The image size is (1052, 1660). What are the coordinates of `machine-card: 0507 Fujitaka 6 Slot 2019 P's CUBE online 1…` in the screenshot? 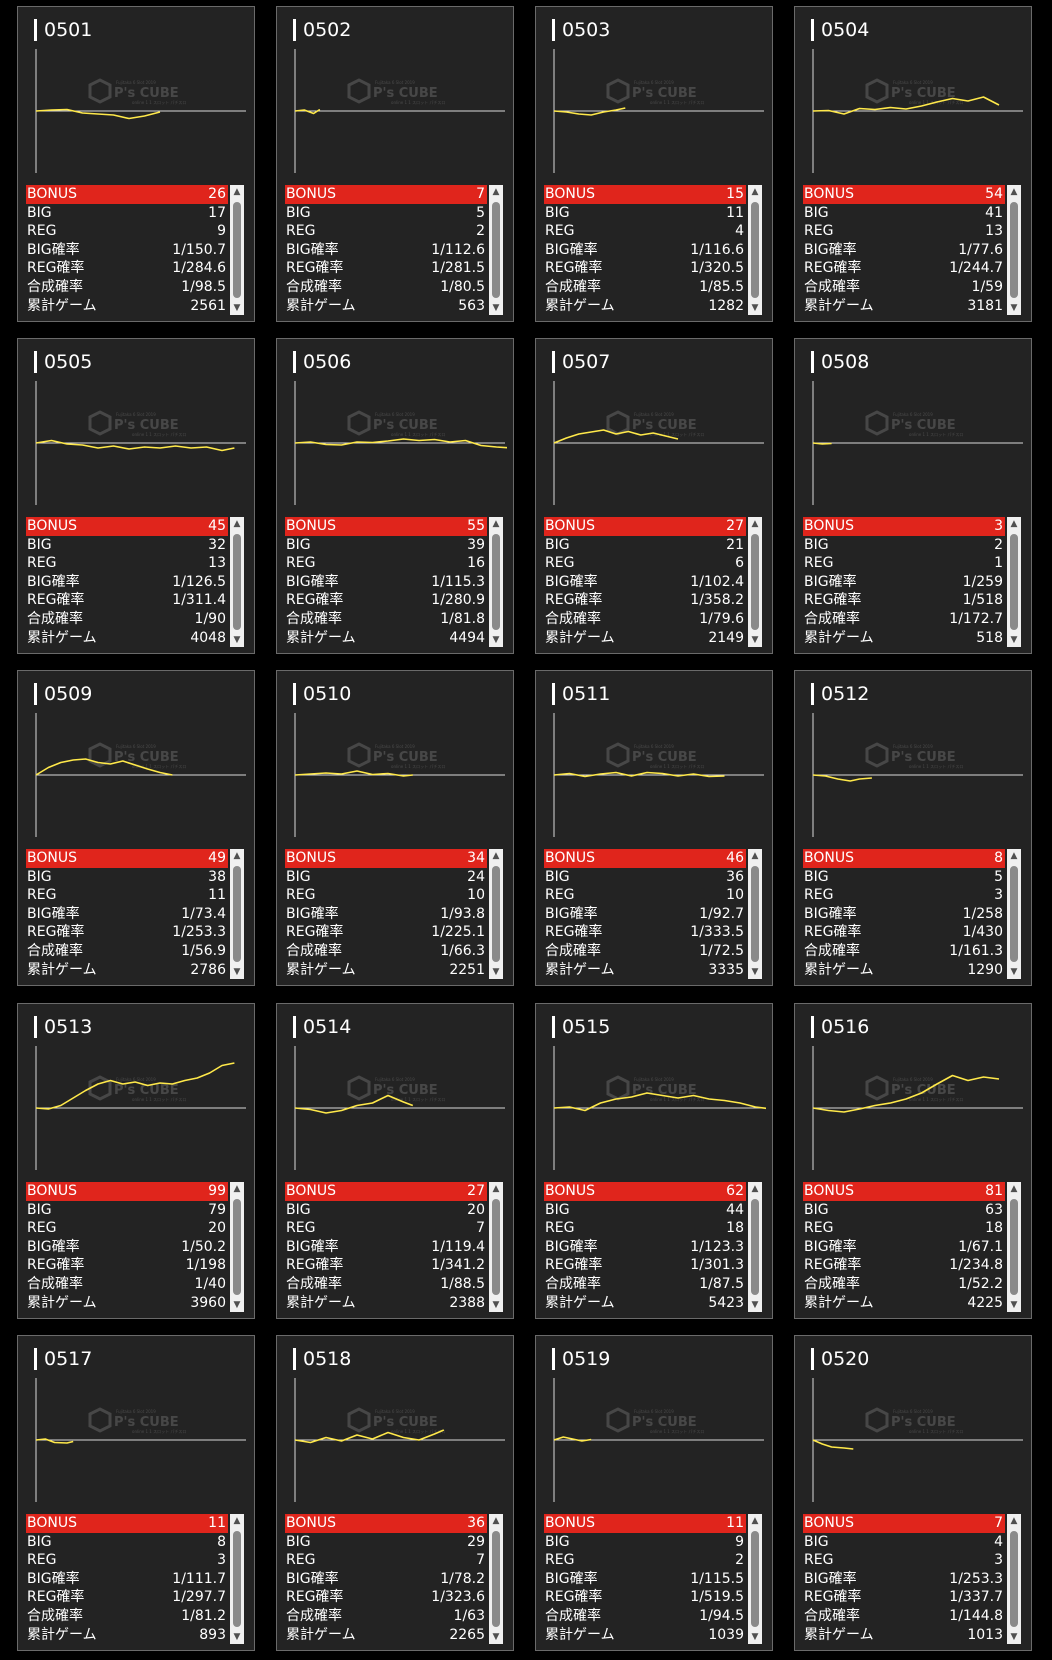 It's located at (654, 496).